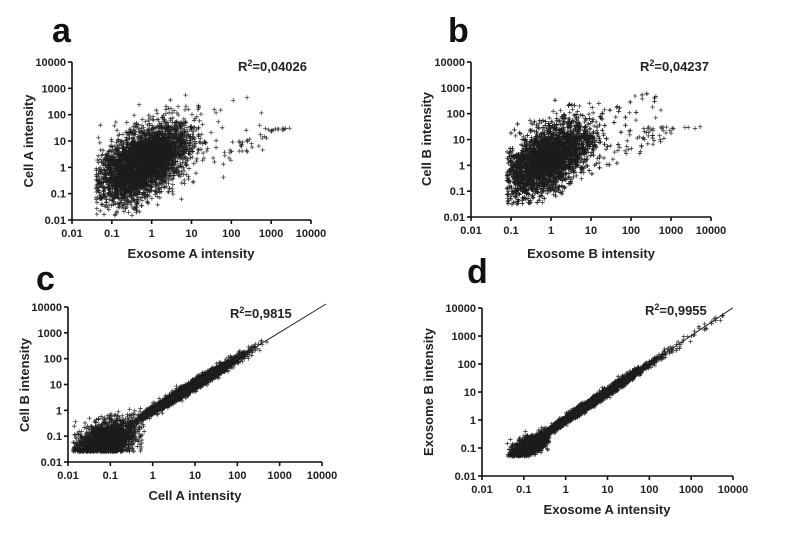 The image size is (790, 537). I want to click on y-tick-label: 1, so click(63, 168).